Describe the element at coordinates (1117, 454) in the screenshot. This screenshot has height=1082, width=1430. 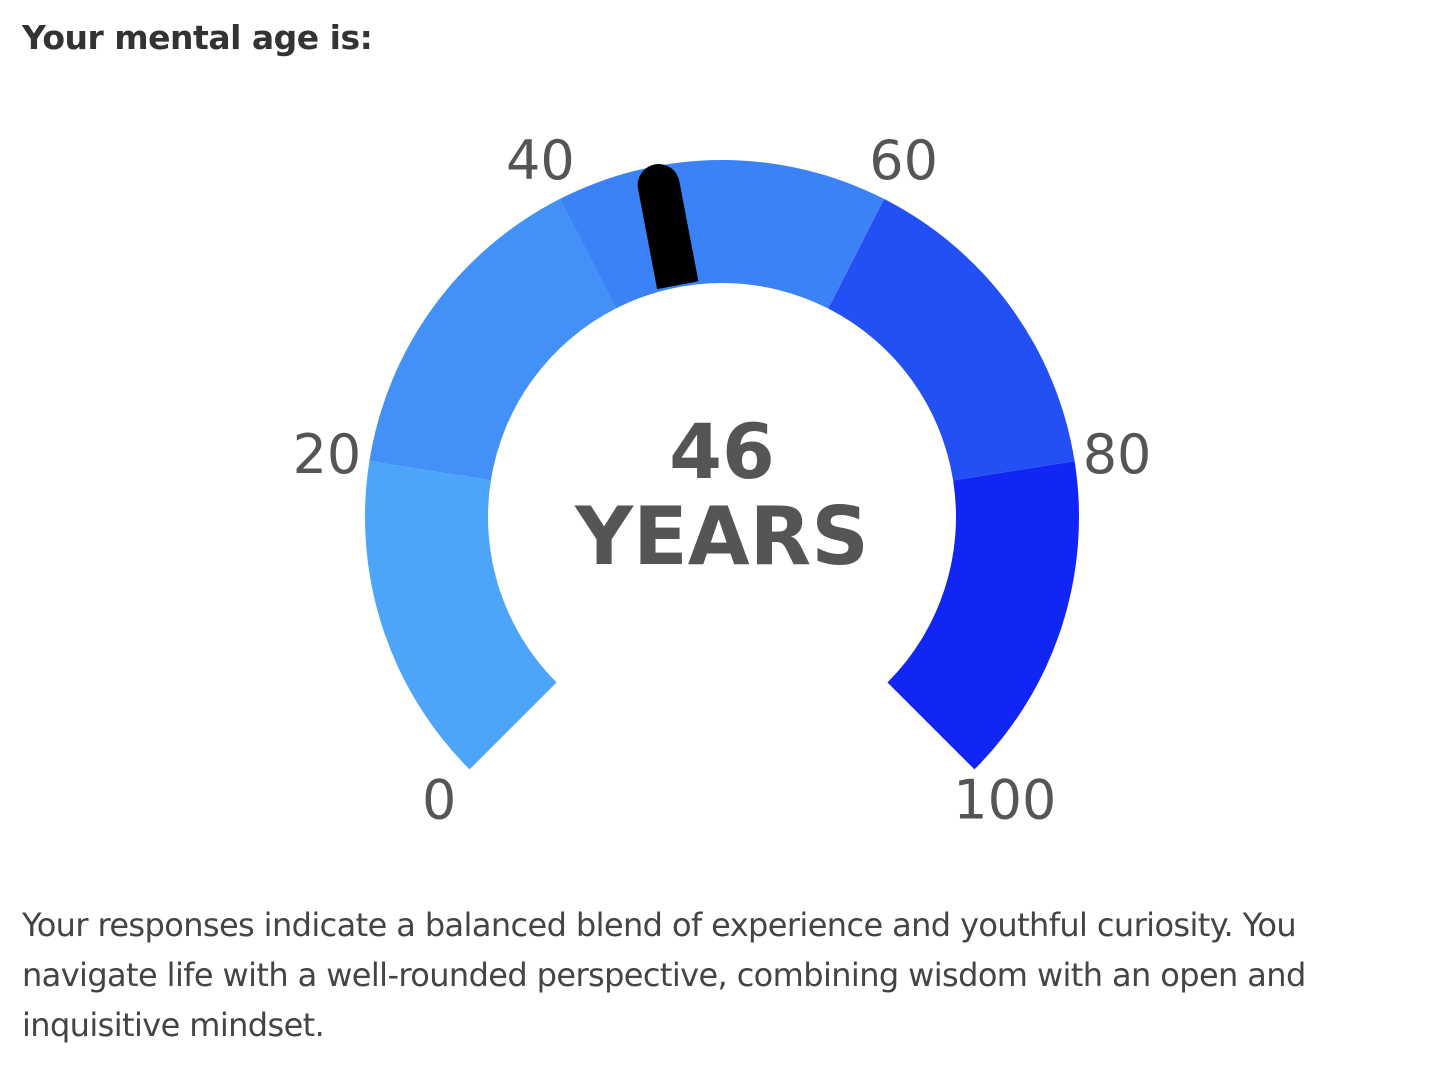
I see `tick-label: 80` at that location.